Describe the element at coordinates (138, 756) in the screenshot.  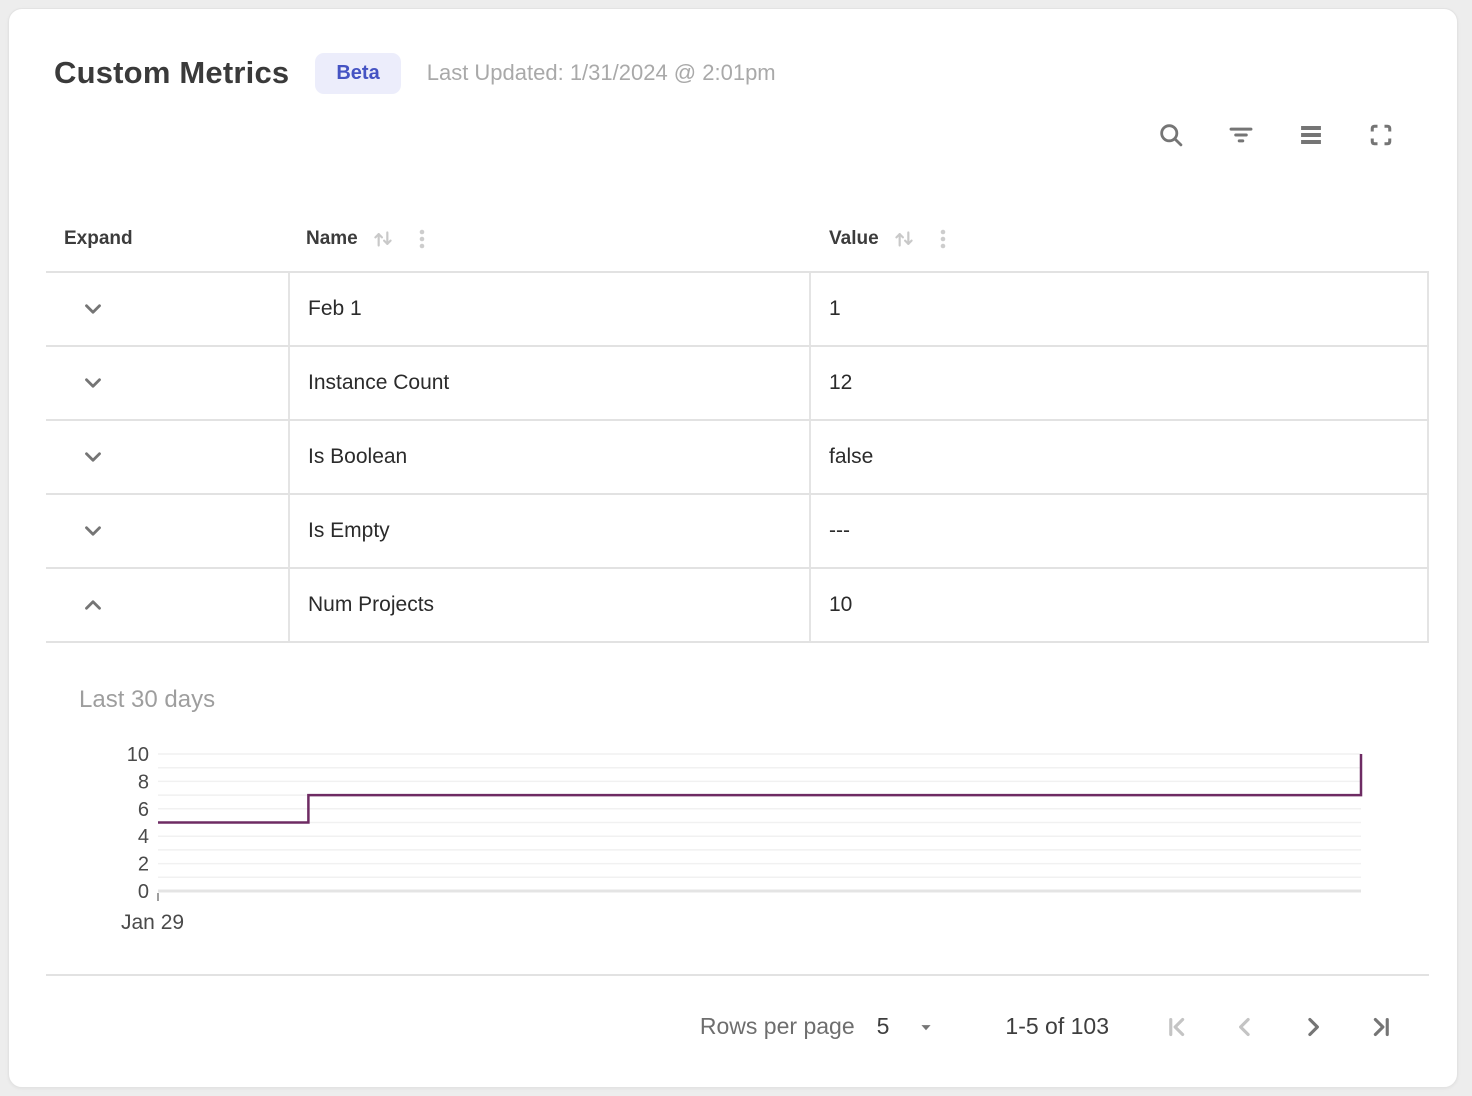
I see `svg-text: 10` at that location.